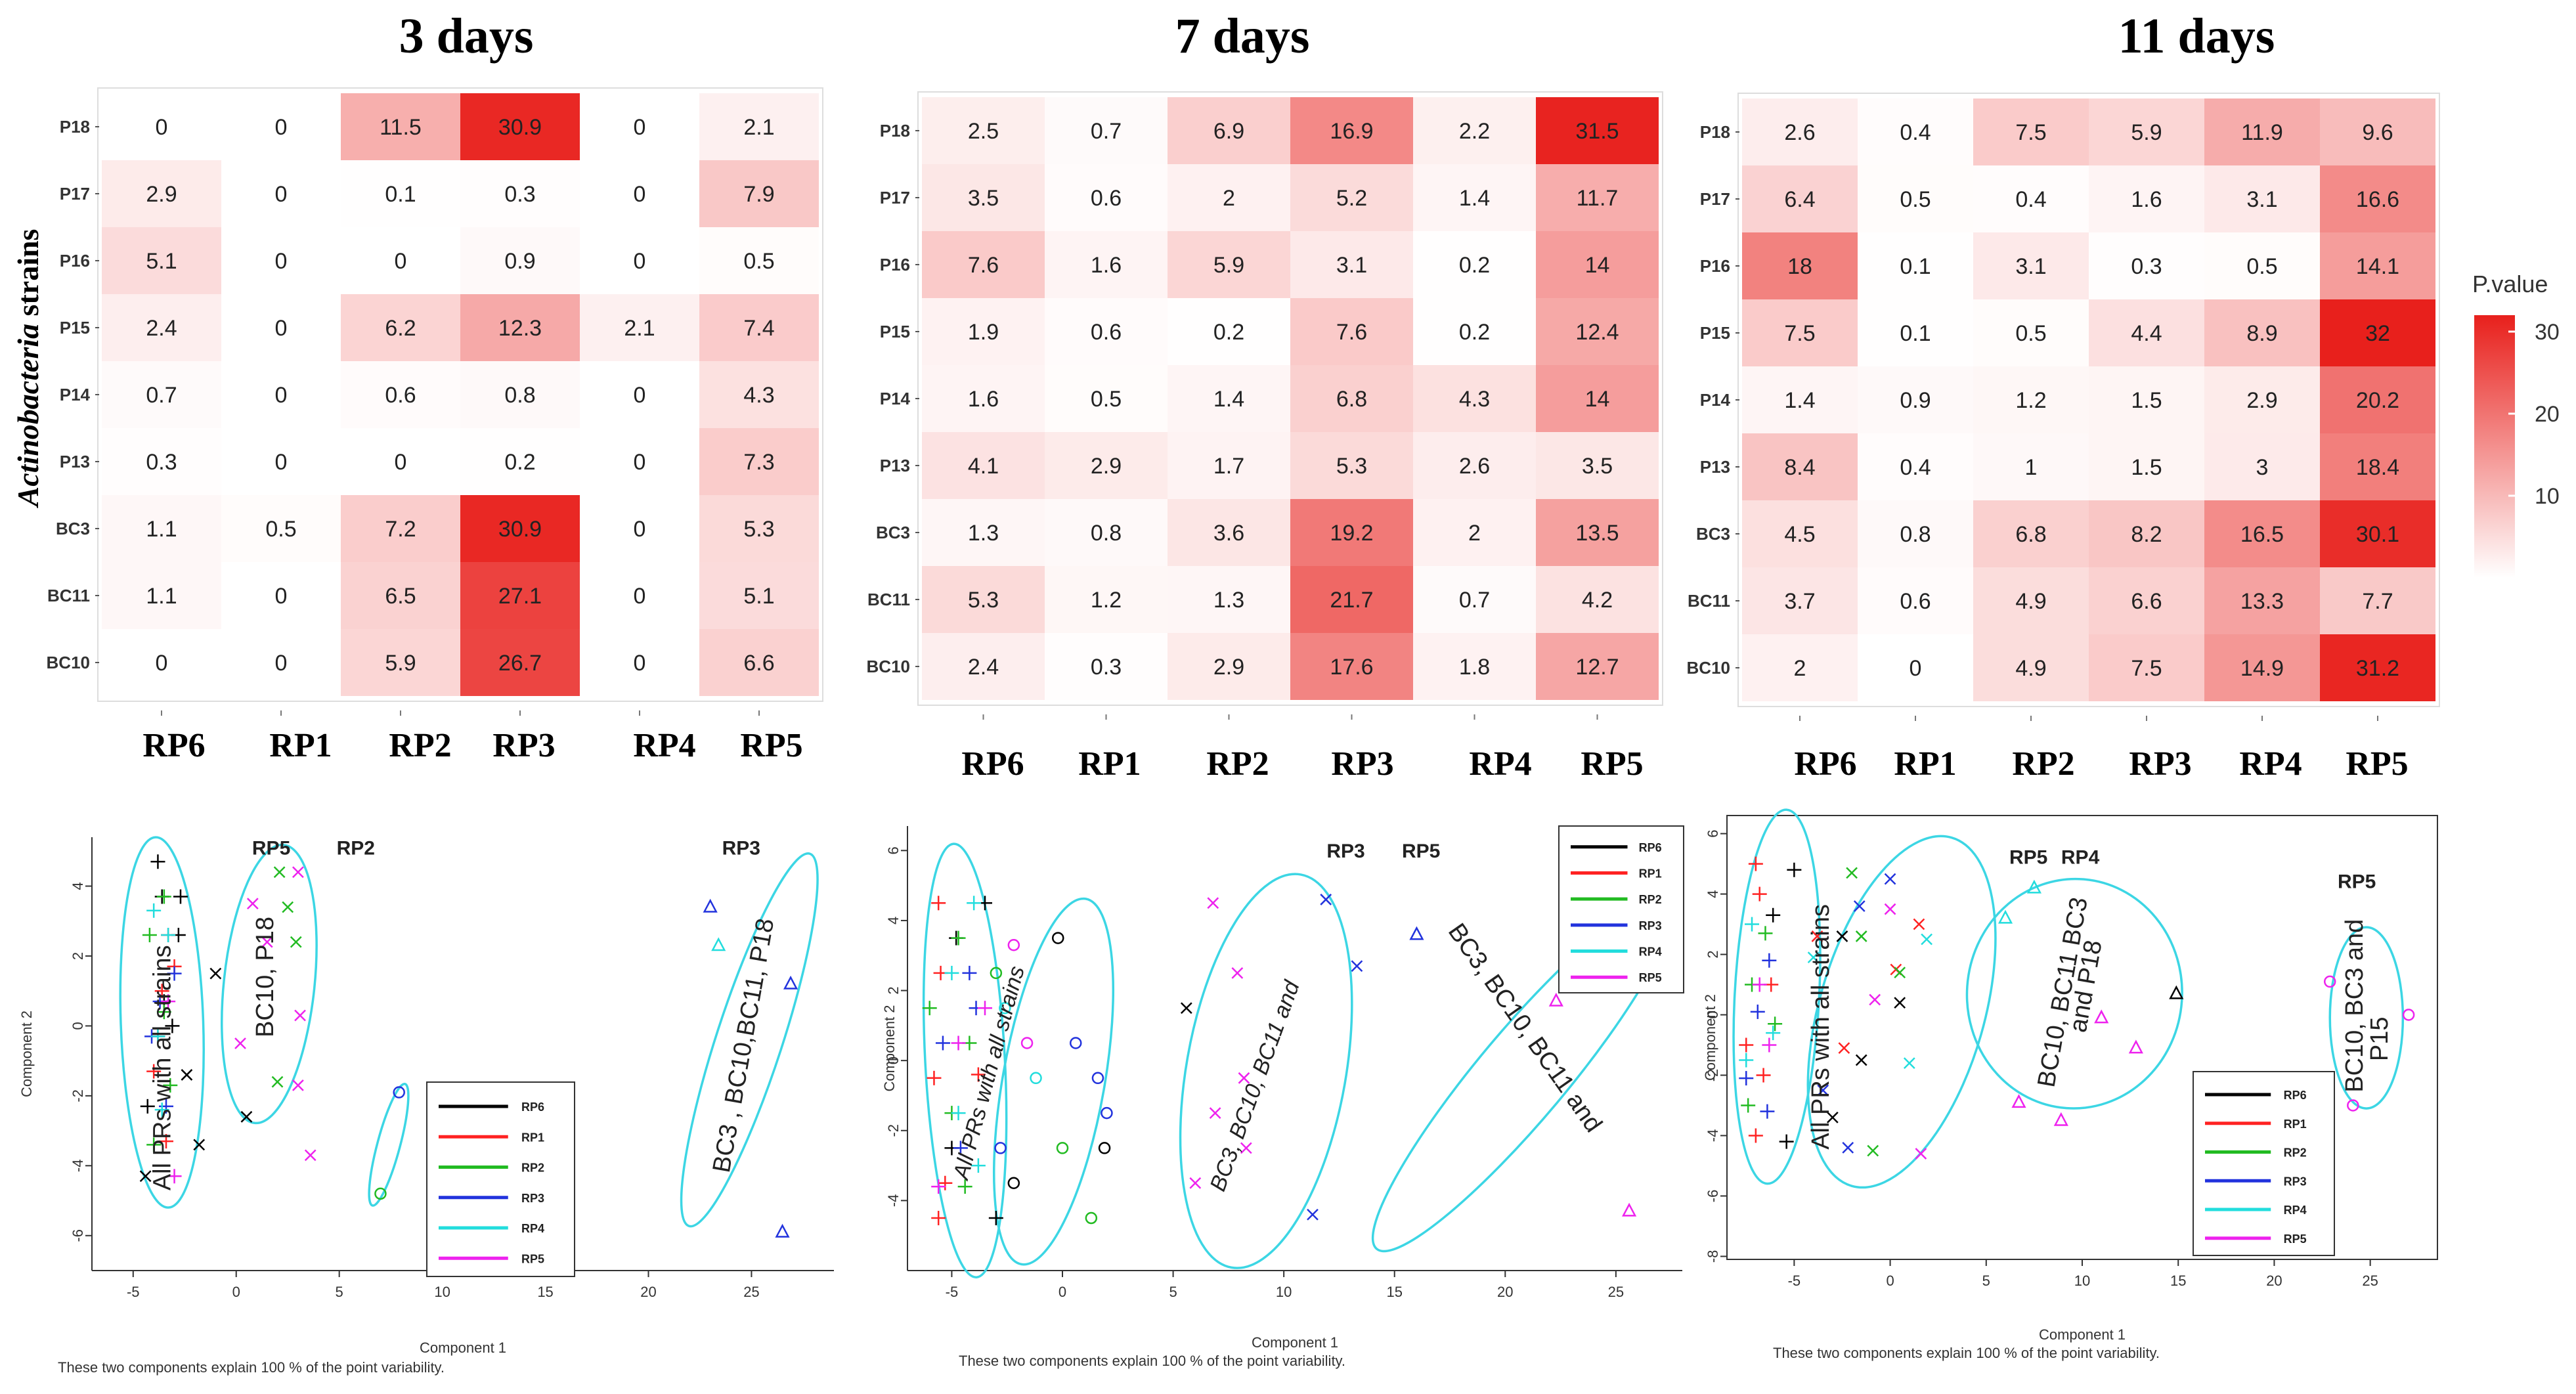  What do you see at coordinates (1715, 266) in the screenshot?
I see `heatmap-row-label: P16` at bounding box center [1715, 266].